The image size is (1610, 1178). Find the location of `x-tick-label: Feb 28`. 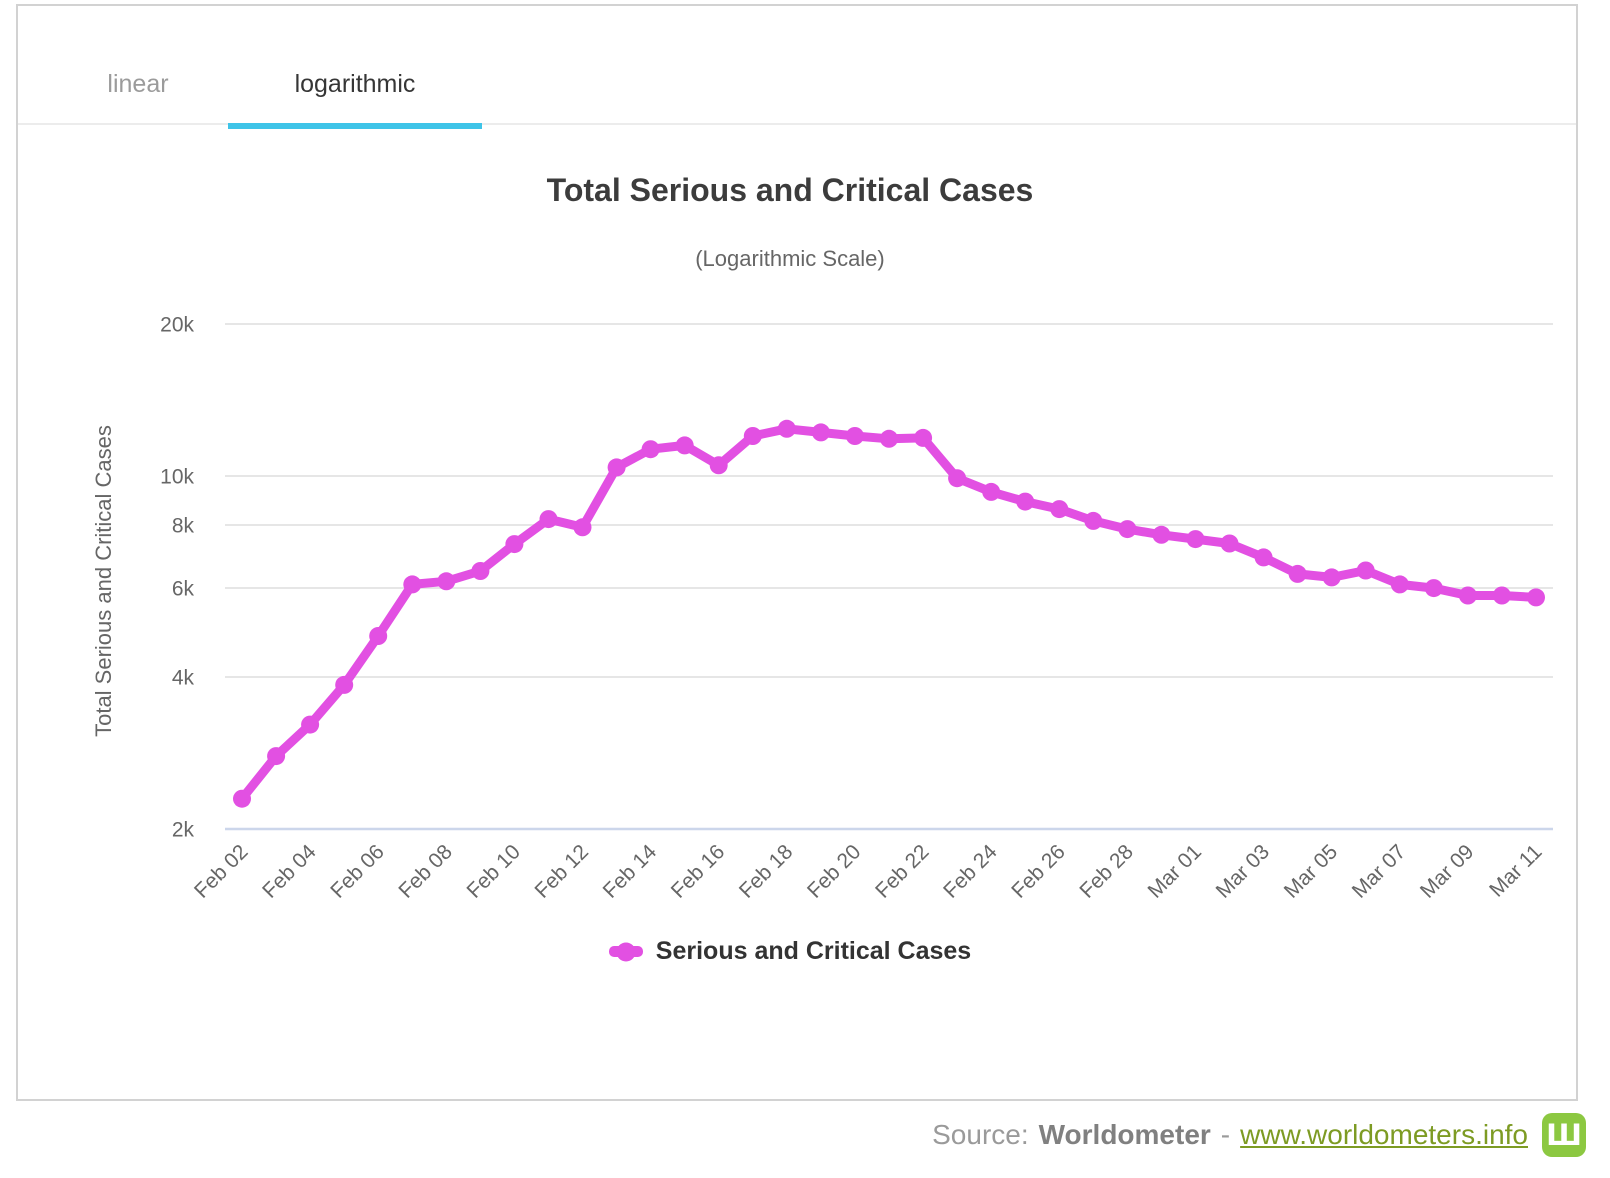

x-tick-label: Feb 28 is located at coordinates (1106, 871).